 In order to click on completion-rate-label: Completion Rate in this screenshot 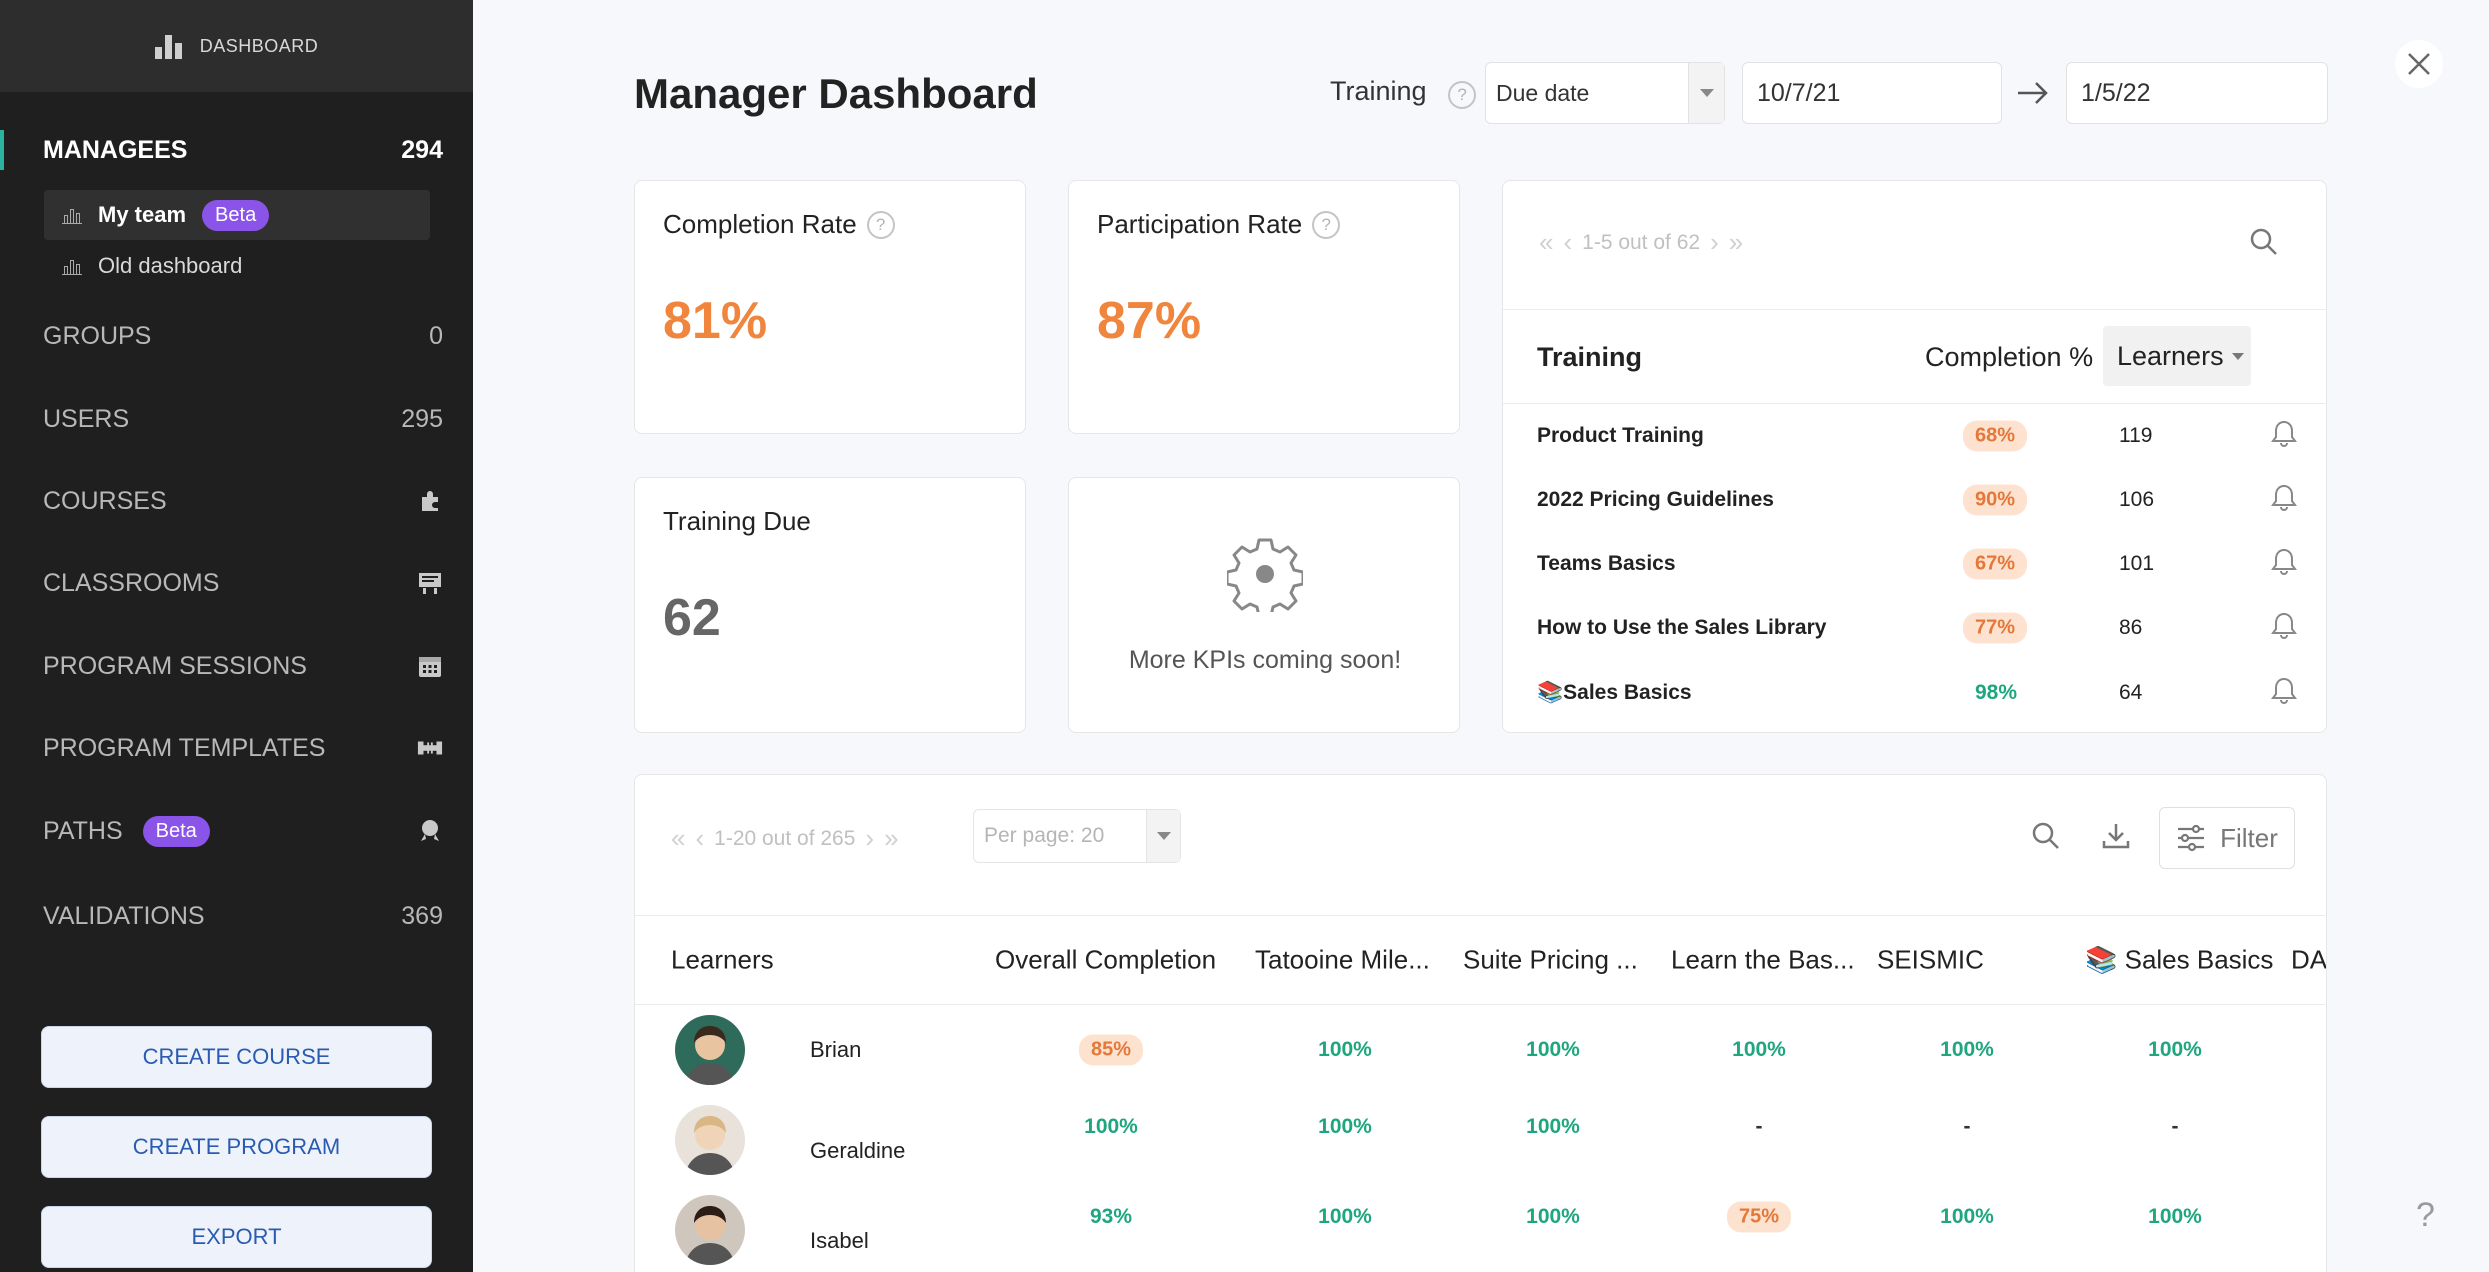, I will do `click(760, 224)`.